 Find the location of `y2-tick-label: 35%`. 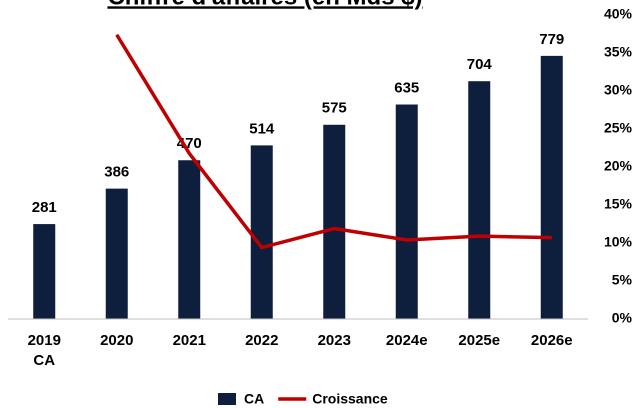

y2-tick-label: 35% is located at coordinates (618, 52).